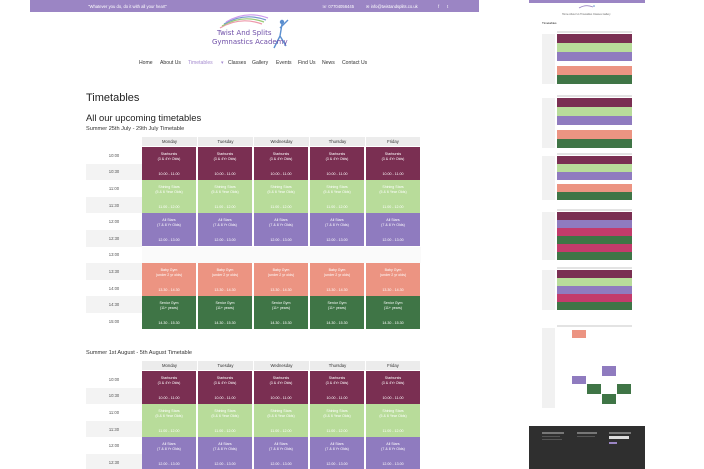  Describe the element at coordinates (114, 304) in the screenshot. I see `time-cell: 14:30` at that location.